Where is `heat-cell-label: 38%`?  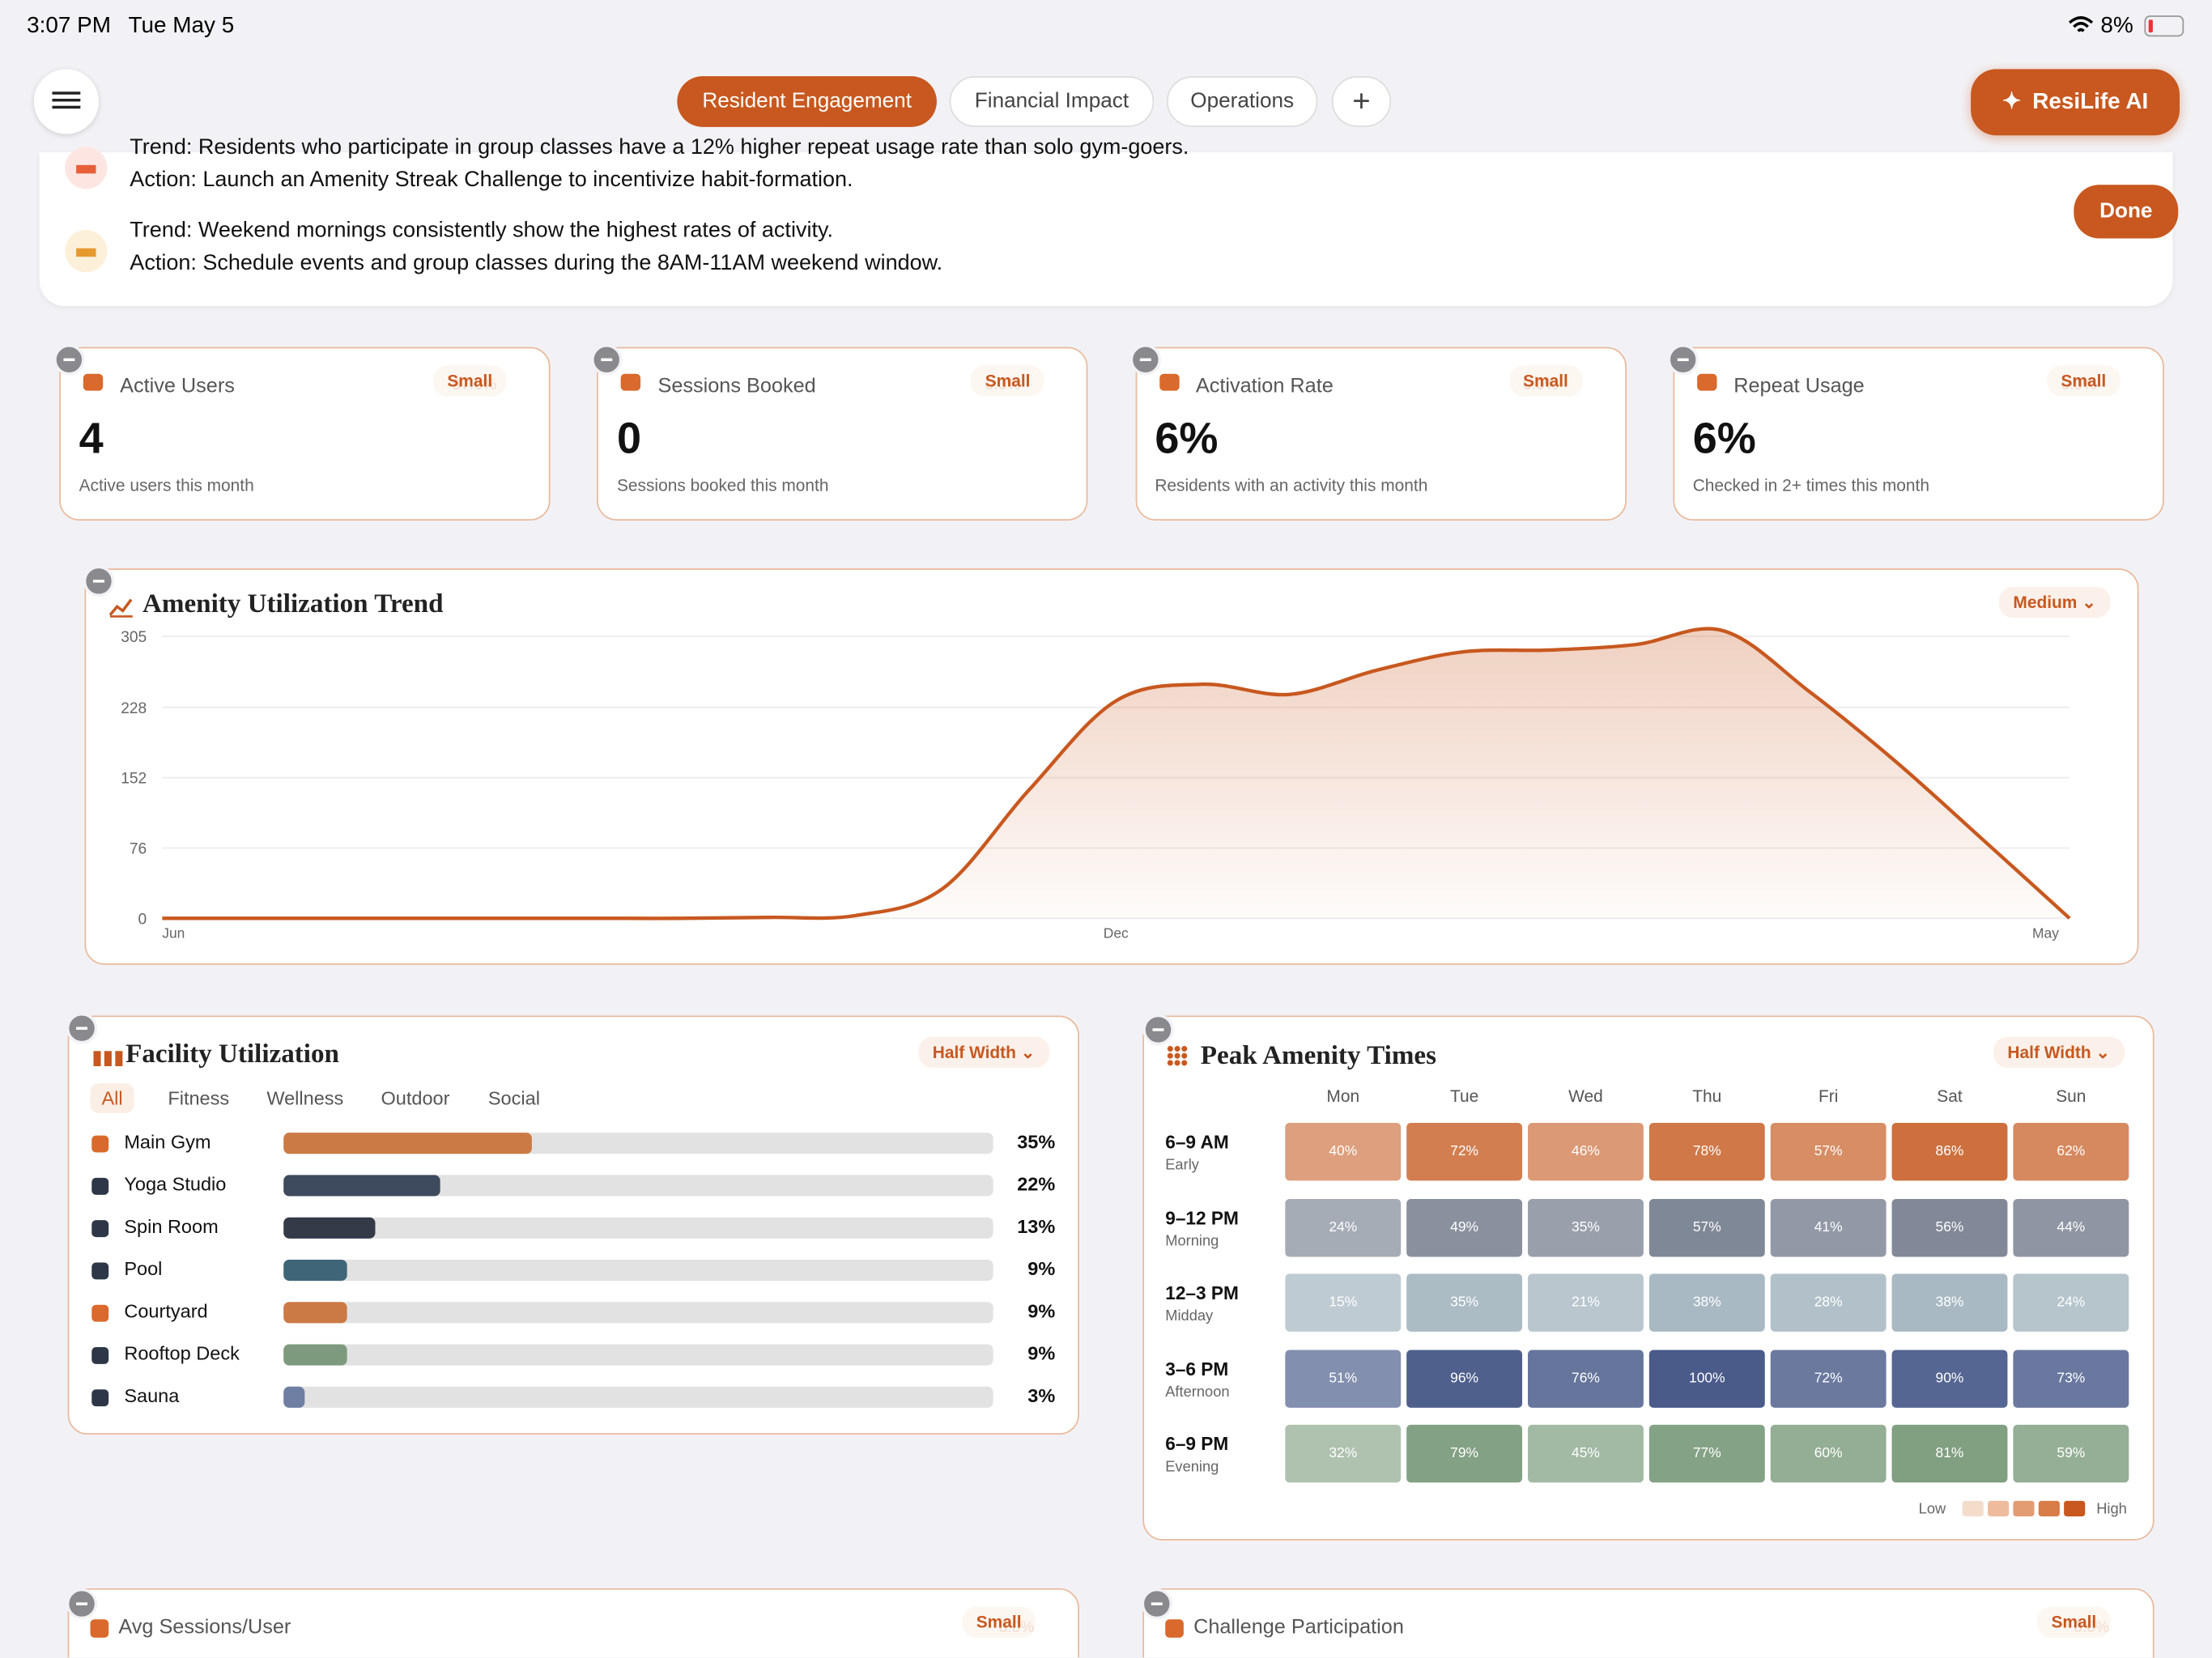 heat-cell-label: 38% is located at coordinates (1949, 1303).